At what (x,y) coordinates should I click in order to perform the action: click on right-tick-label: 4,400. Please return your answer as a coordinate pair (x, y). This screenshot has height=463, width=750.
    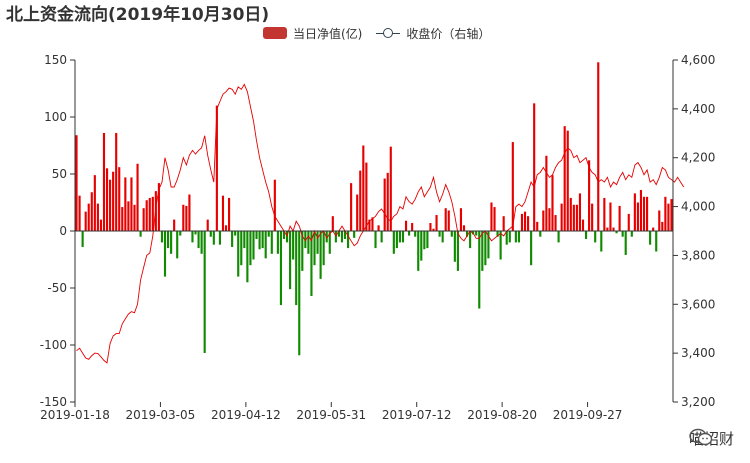
    Looking at the image, I should click on (698, 109).